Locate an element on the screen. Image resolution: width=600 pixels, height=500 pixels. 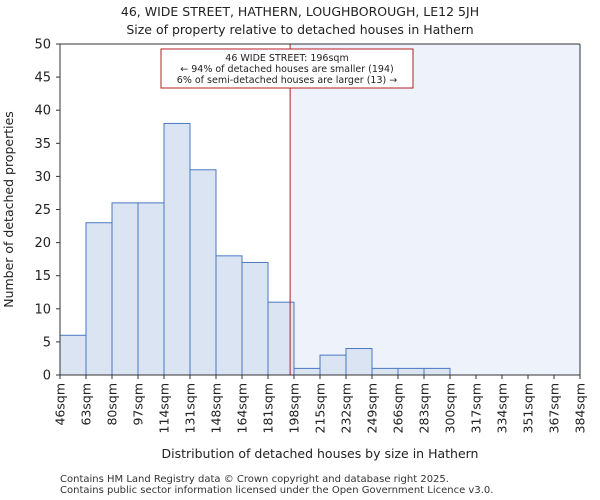
bar-63sqm is located at coordinates (99, 299).